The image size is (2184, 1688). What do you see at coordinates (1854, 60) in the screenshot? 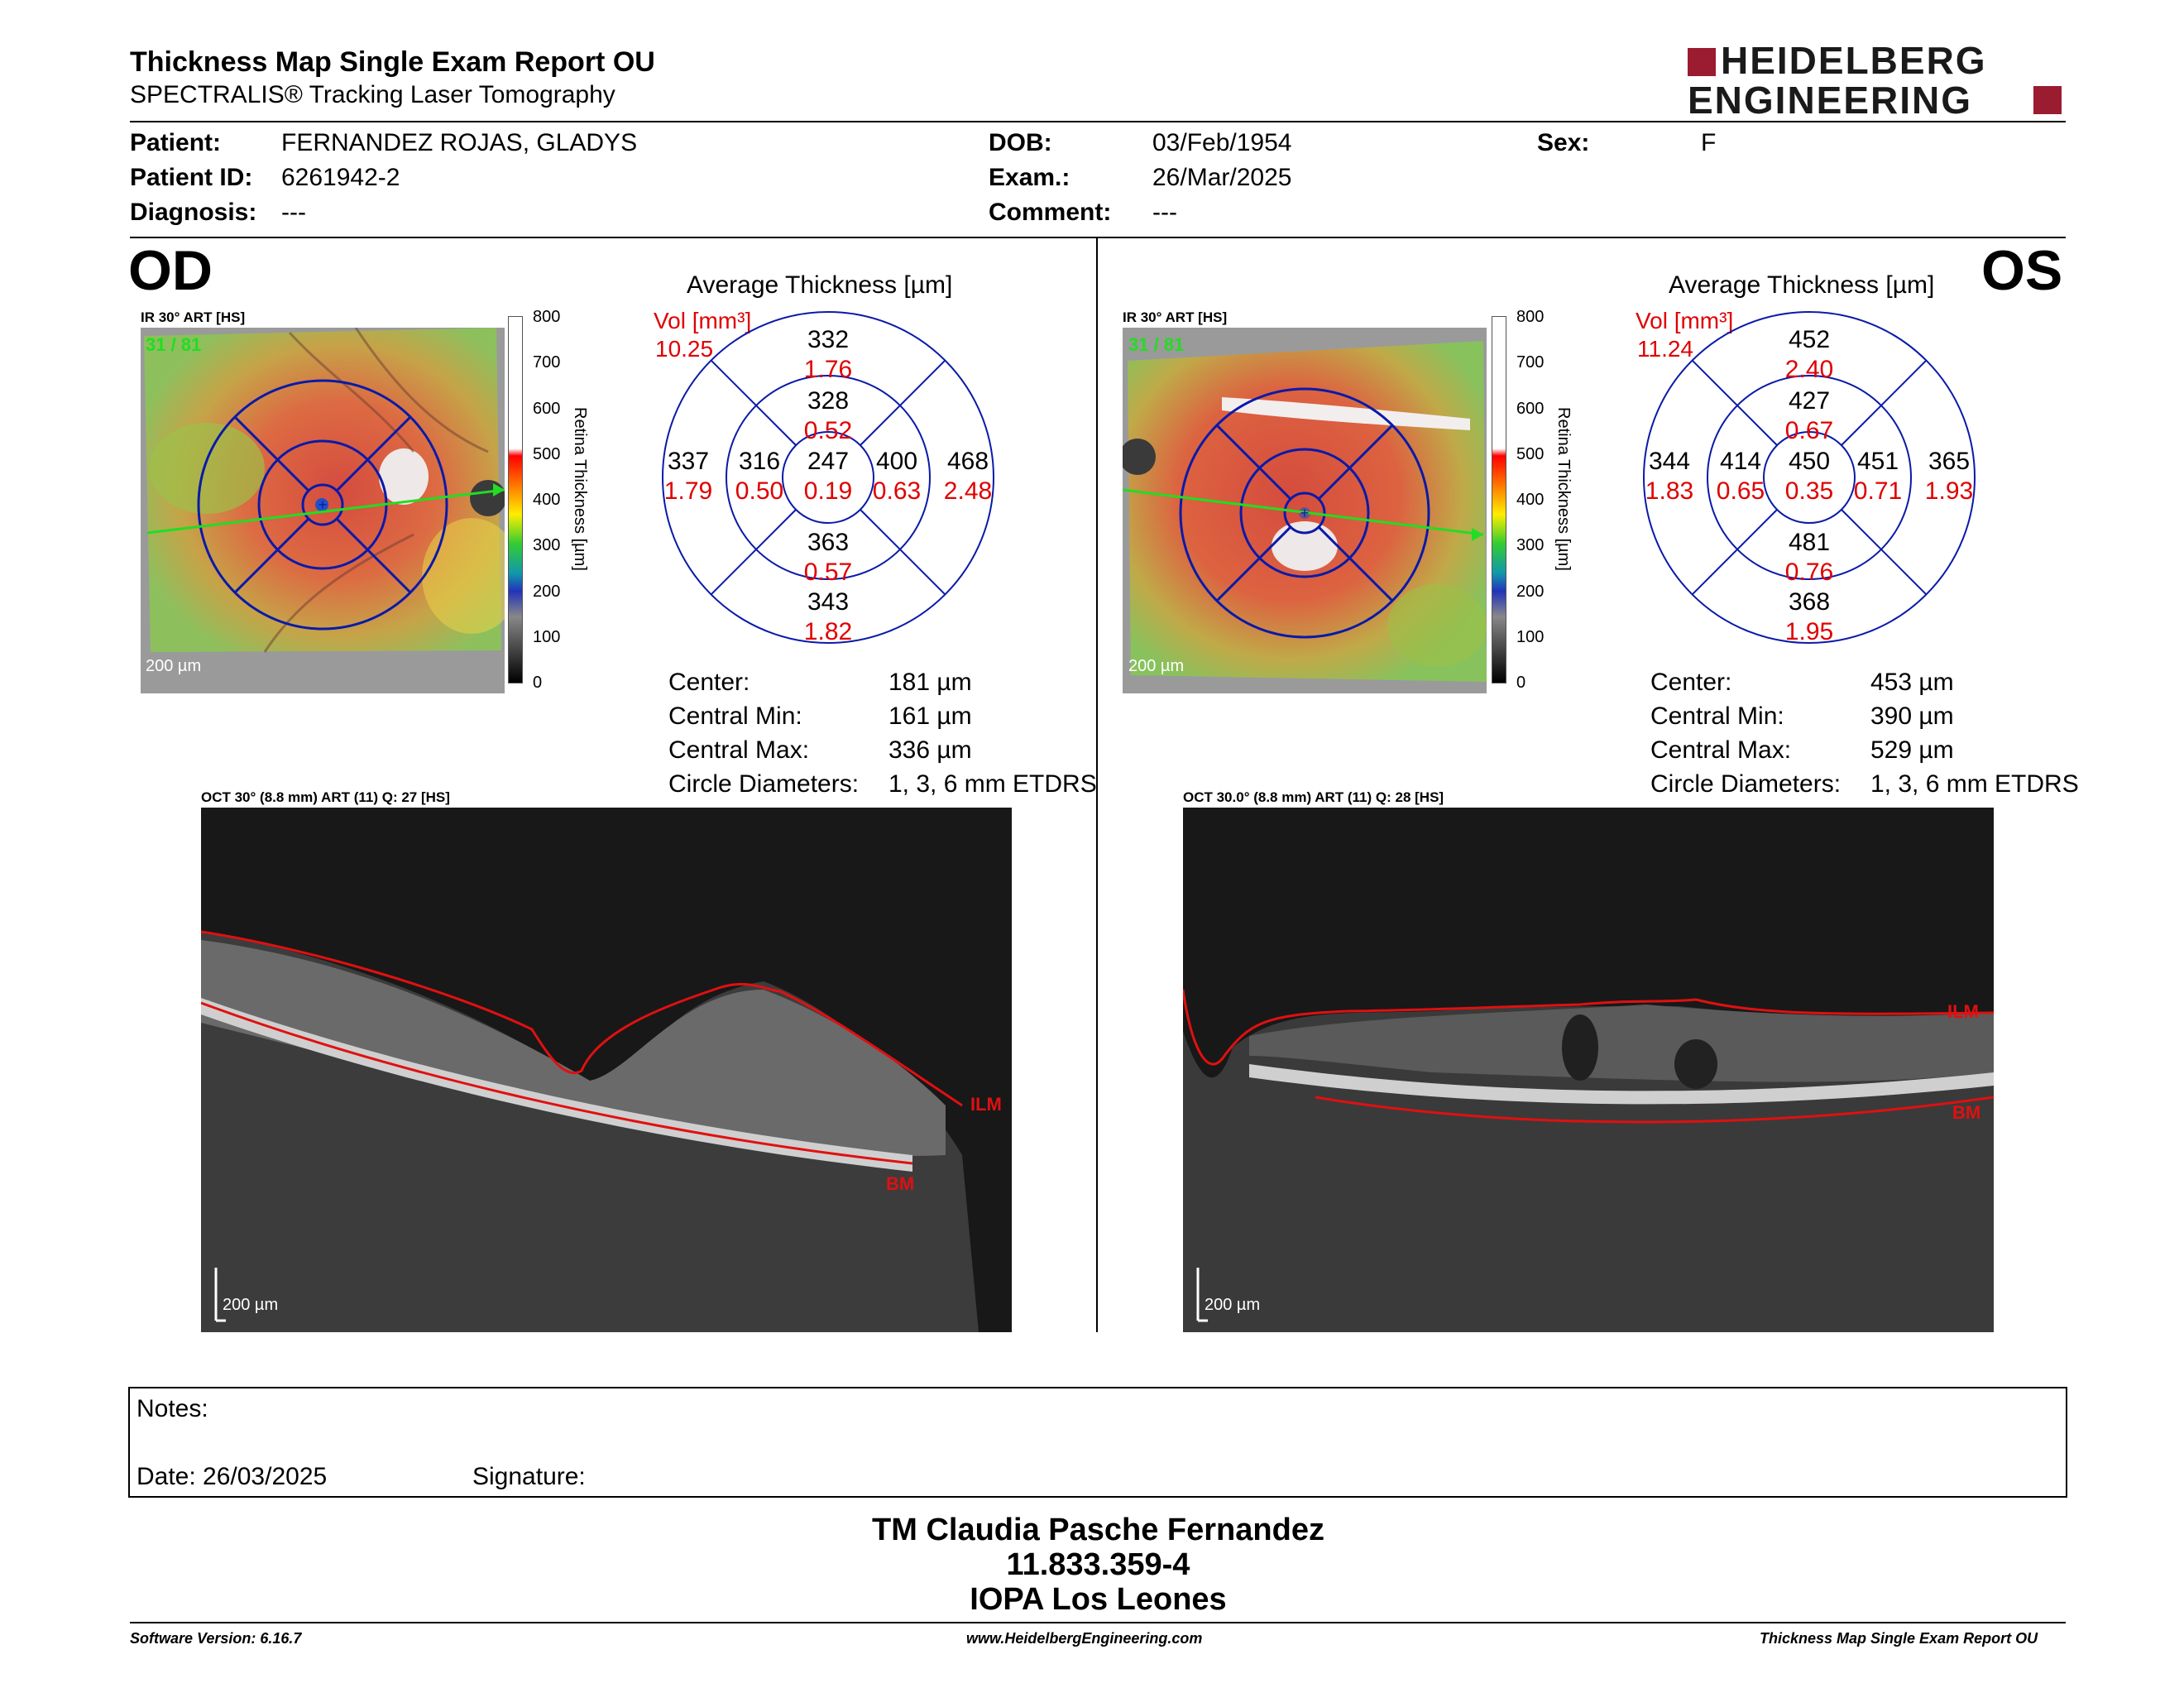
I see `logo-text-heidelberg: HEIDELBERG` at bounding box center [1854, 60].